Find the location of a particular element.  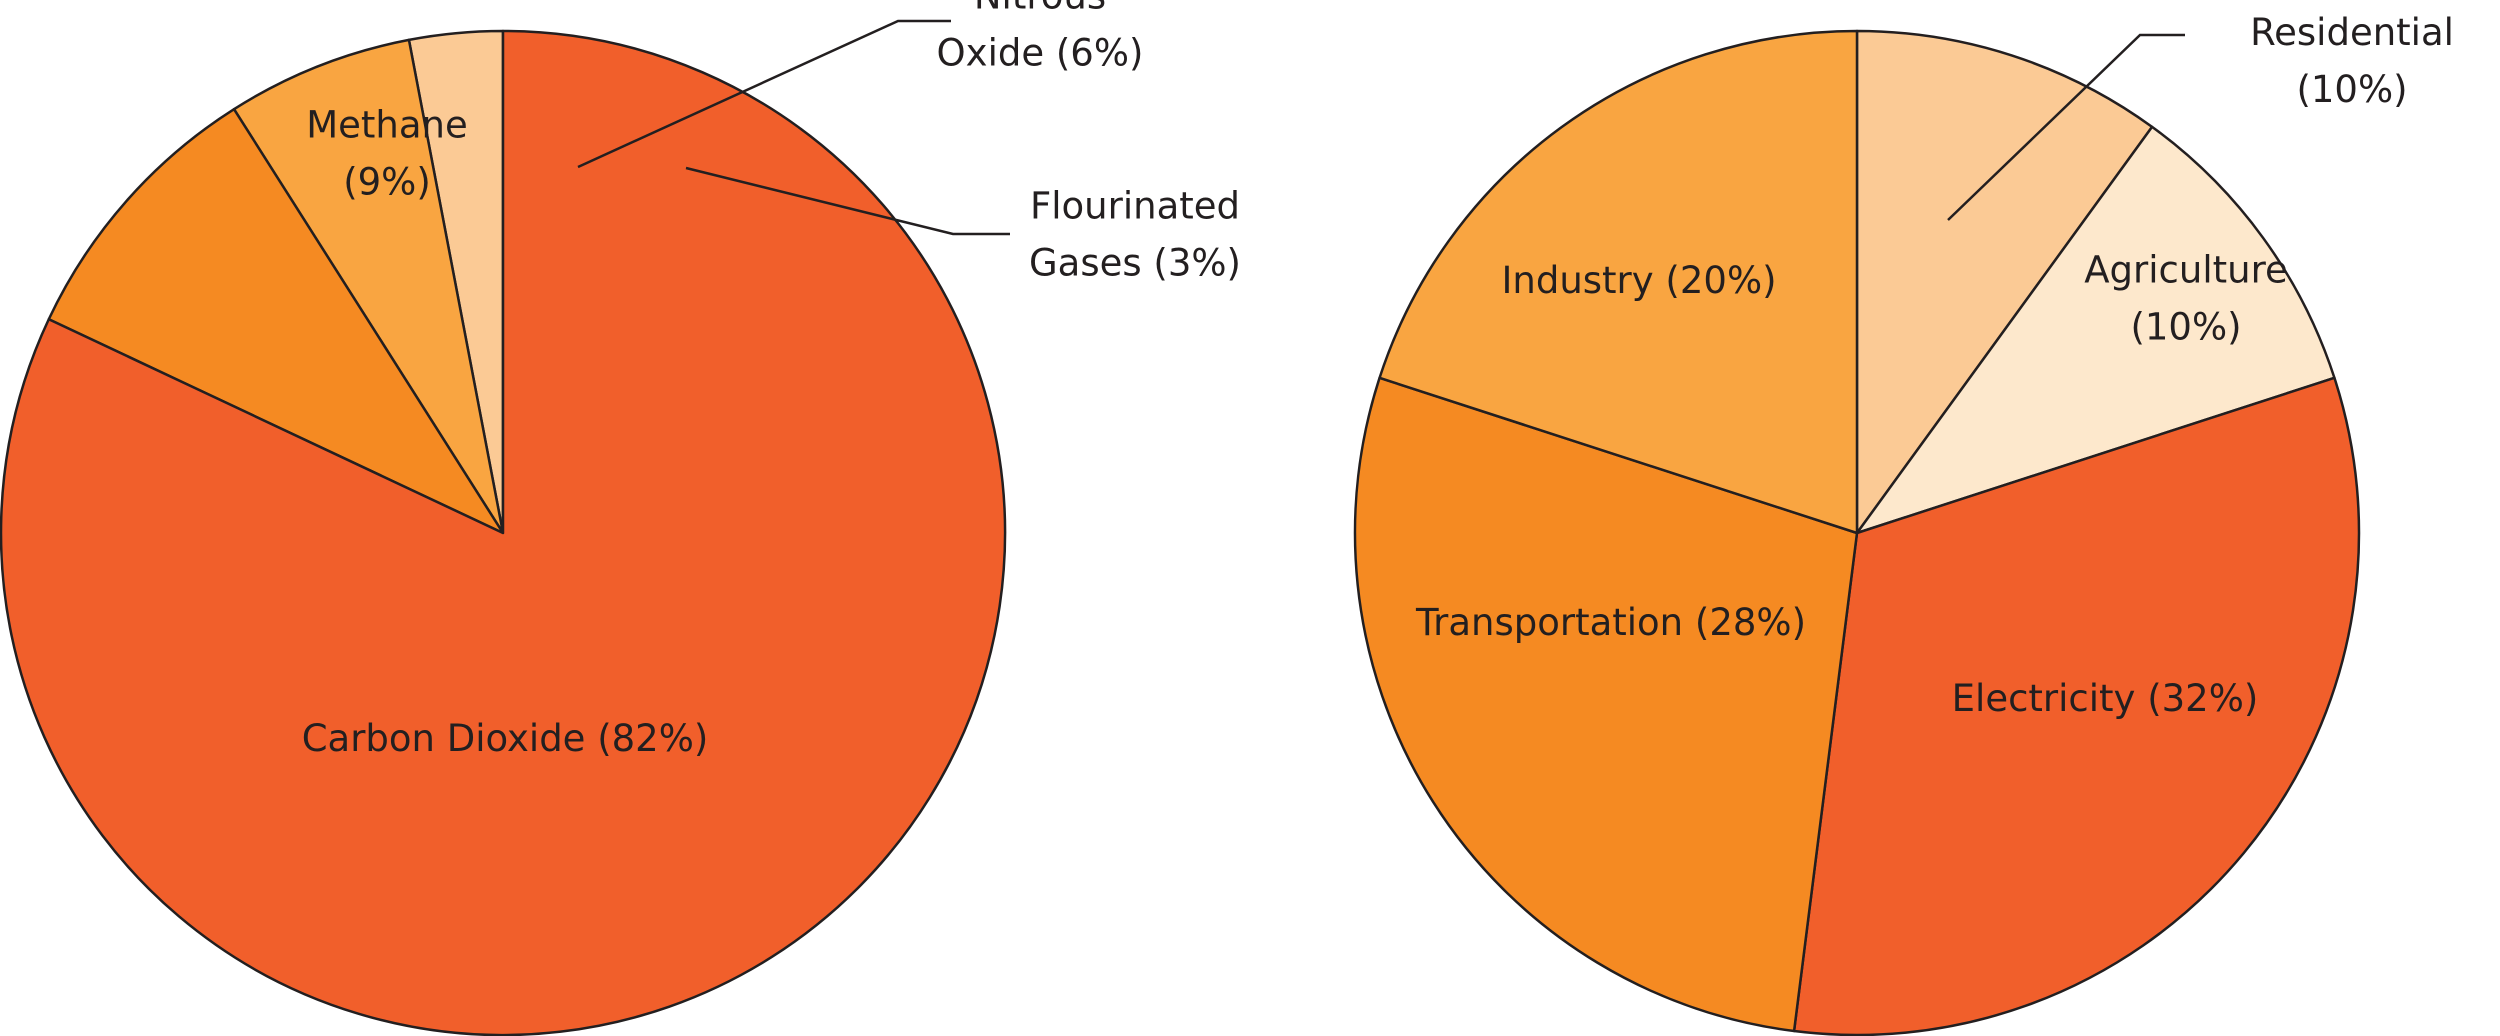

slice-electricity is located at coordinates (2076, 706).